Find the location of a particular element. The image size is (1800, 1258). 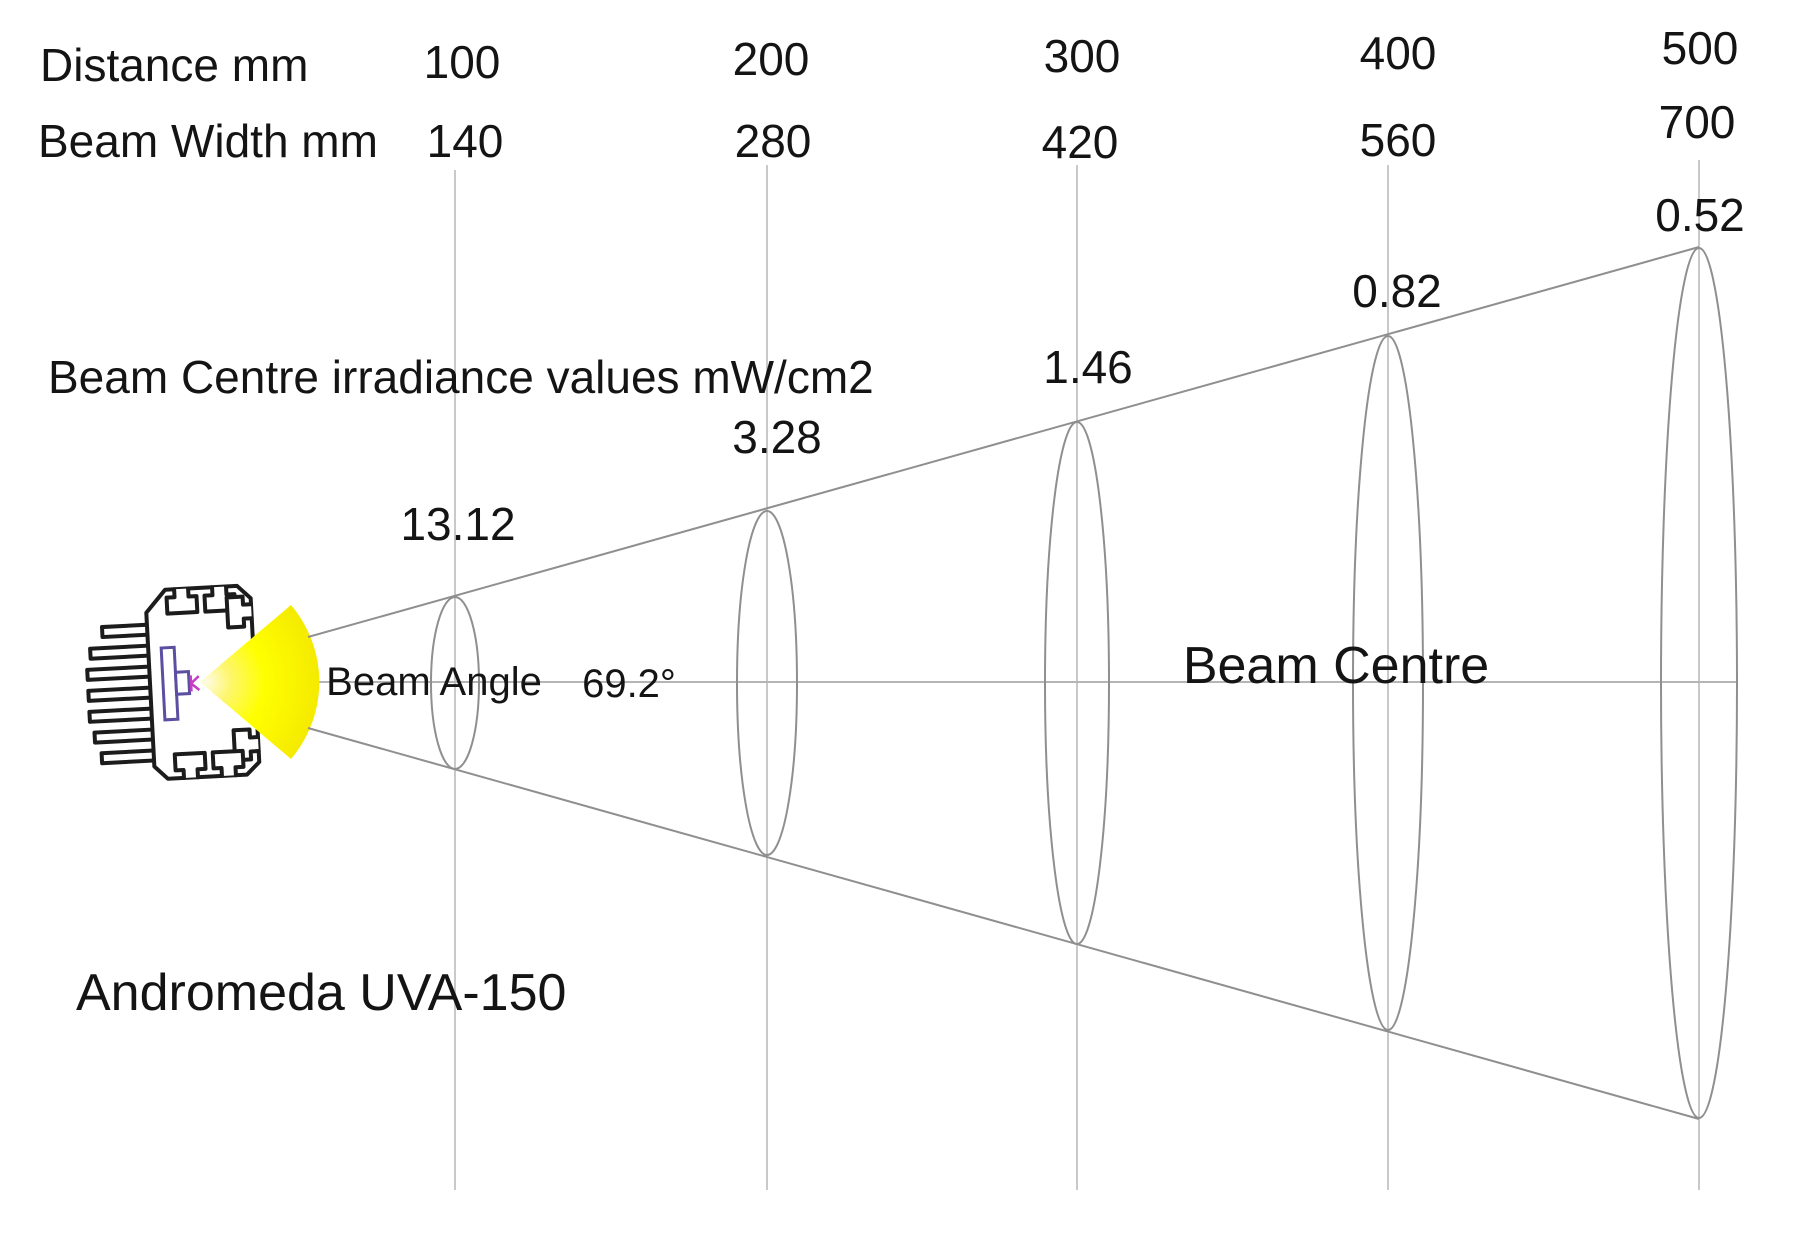

irradiance-heading: Beam Centre irradiance values mW/cm2 is located at coordinates (461, 377).